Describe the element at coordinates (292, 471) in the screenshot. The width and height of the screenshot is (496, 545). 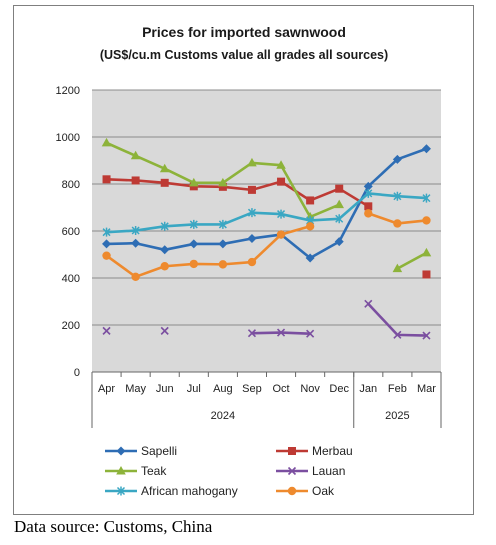
I see `legend-marker-lauan` at that location.